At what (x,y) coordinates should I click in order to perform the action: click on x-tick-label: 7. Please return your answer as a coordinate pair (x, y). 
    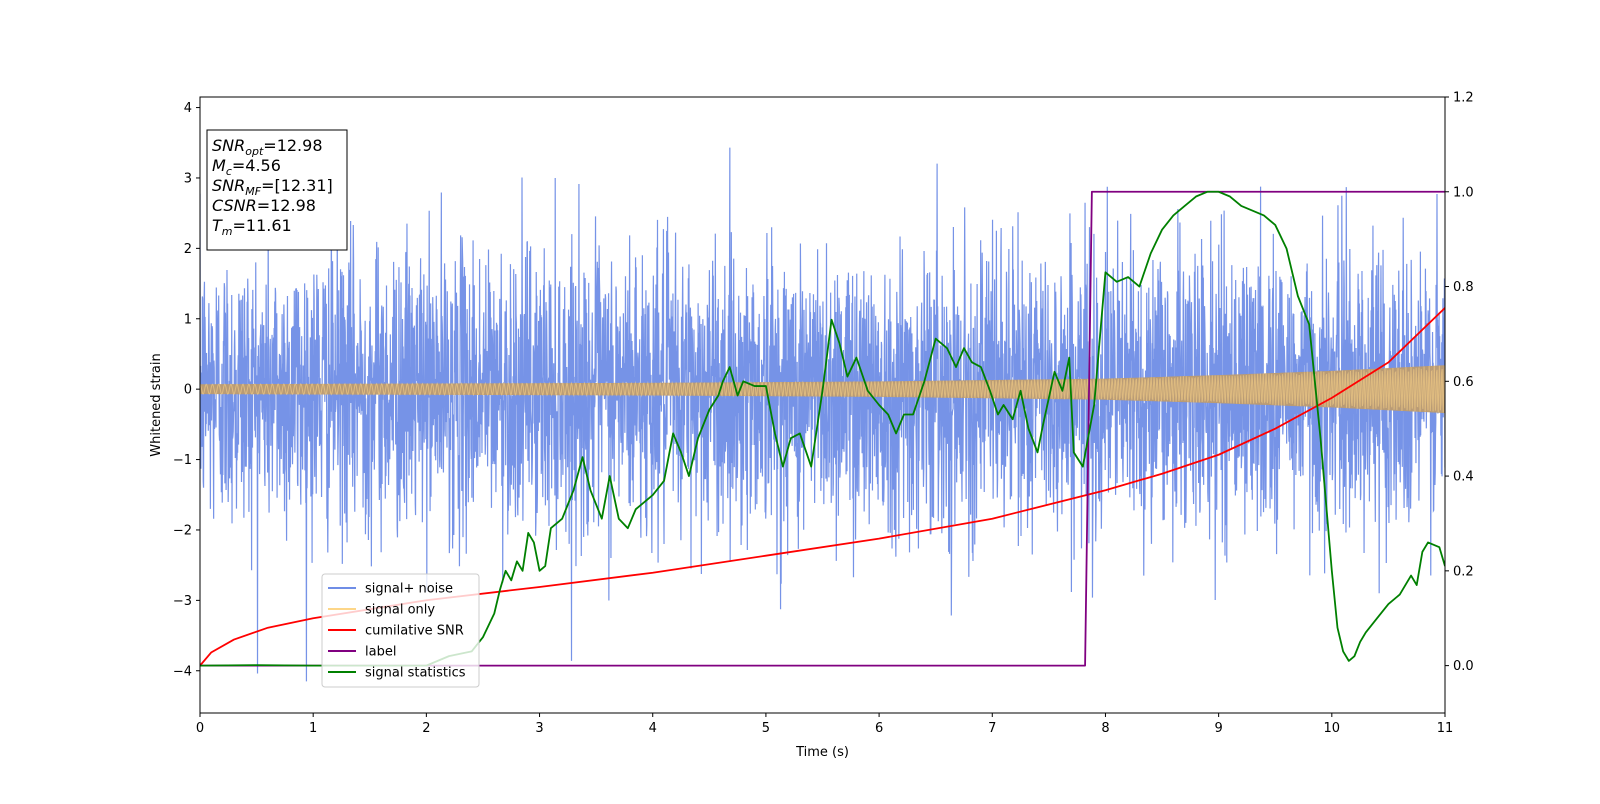
    Looking at the image, I should click on (992, 728).